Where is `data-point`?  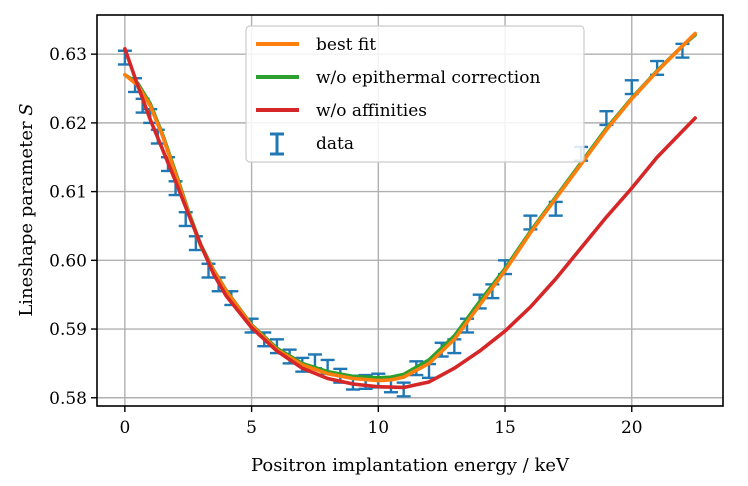
data-point is located at coordinates (403, 389).